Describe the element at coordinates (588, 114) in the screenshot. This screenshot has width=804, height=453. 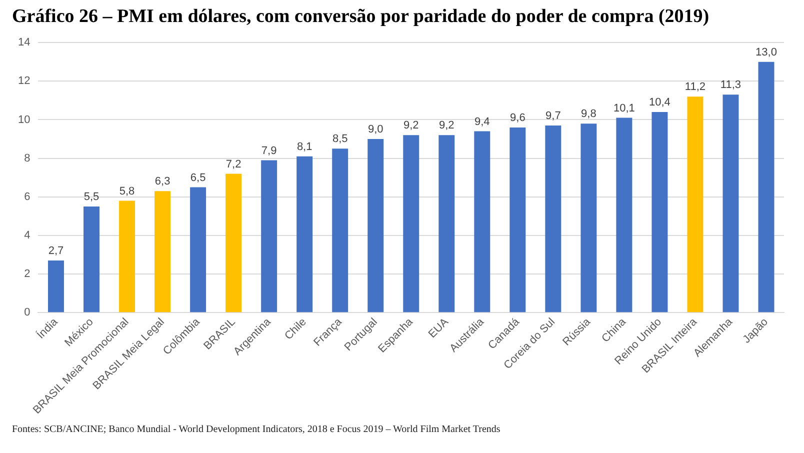
I see `data-label: 9,8` at that location.